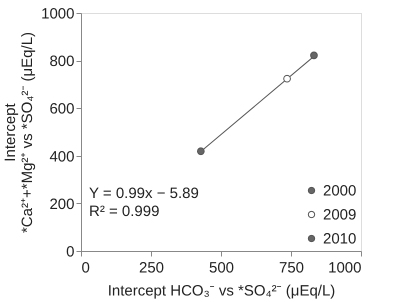 The width and height of the screenshot is (396, 302). Describe the element at coordinates (57, 14) in the screenshot. I see `y-tick-label: 1000` at that location.